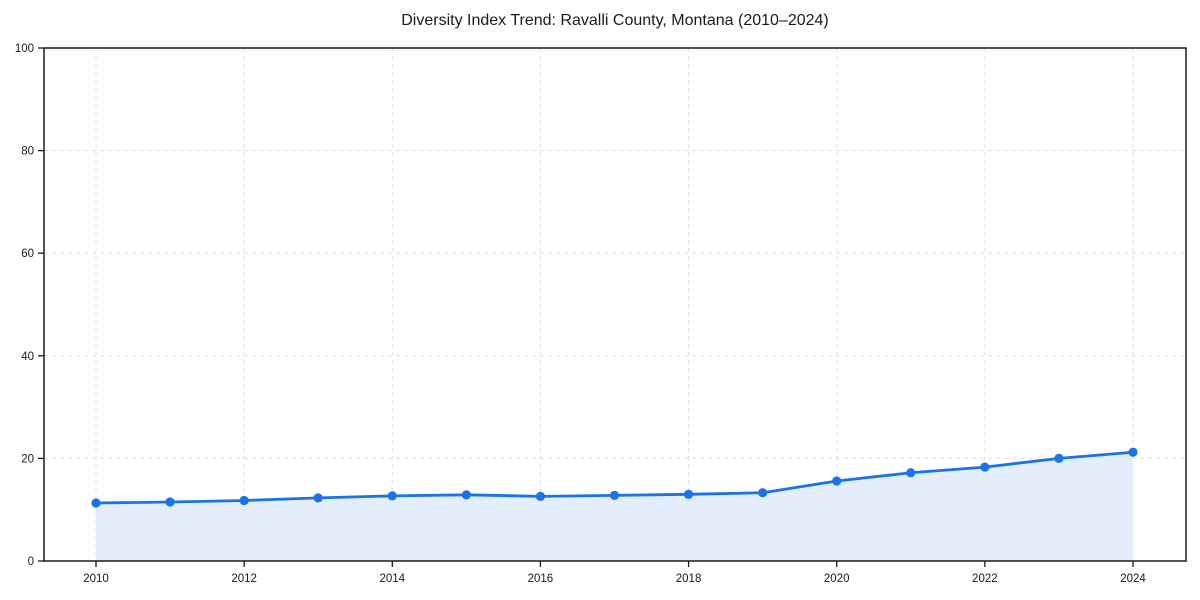 The image size is (1200, 600). I want to click on data-point-markers, so click(614, 477).